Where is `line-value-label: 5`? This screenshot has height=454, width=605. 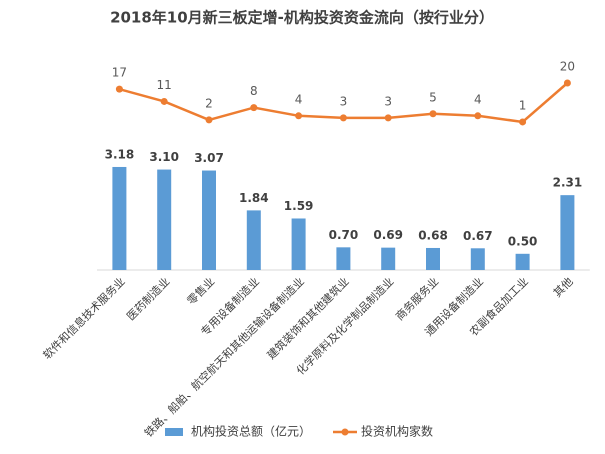 line-value-label: 5 is located at coordinates (433, 97).